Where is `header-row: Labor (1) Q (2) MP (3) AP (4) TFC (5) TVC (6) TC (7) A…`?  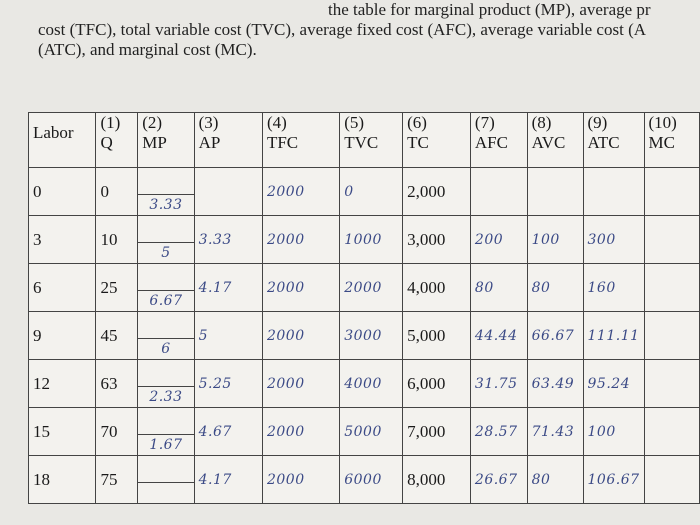 header-row: Labor (1) Q (2) MP (3) AP (4) TFC (5) TVC (6) TC (7) A… is located at coordinates (363, 140).